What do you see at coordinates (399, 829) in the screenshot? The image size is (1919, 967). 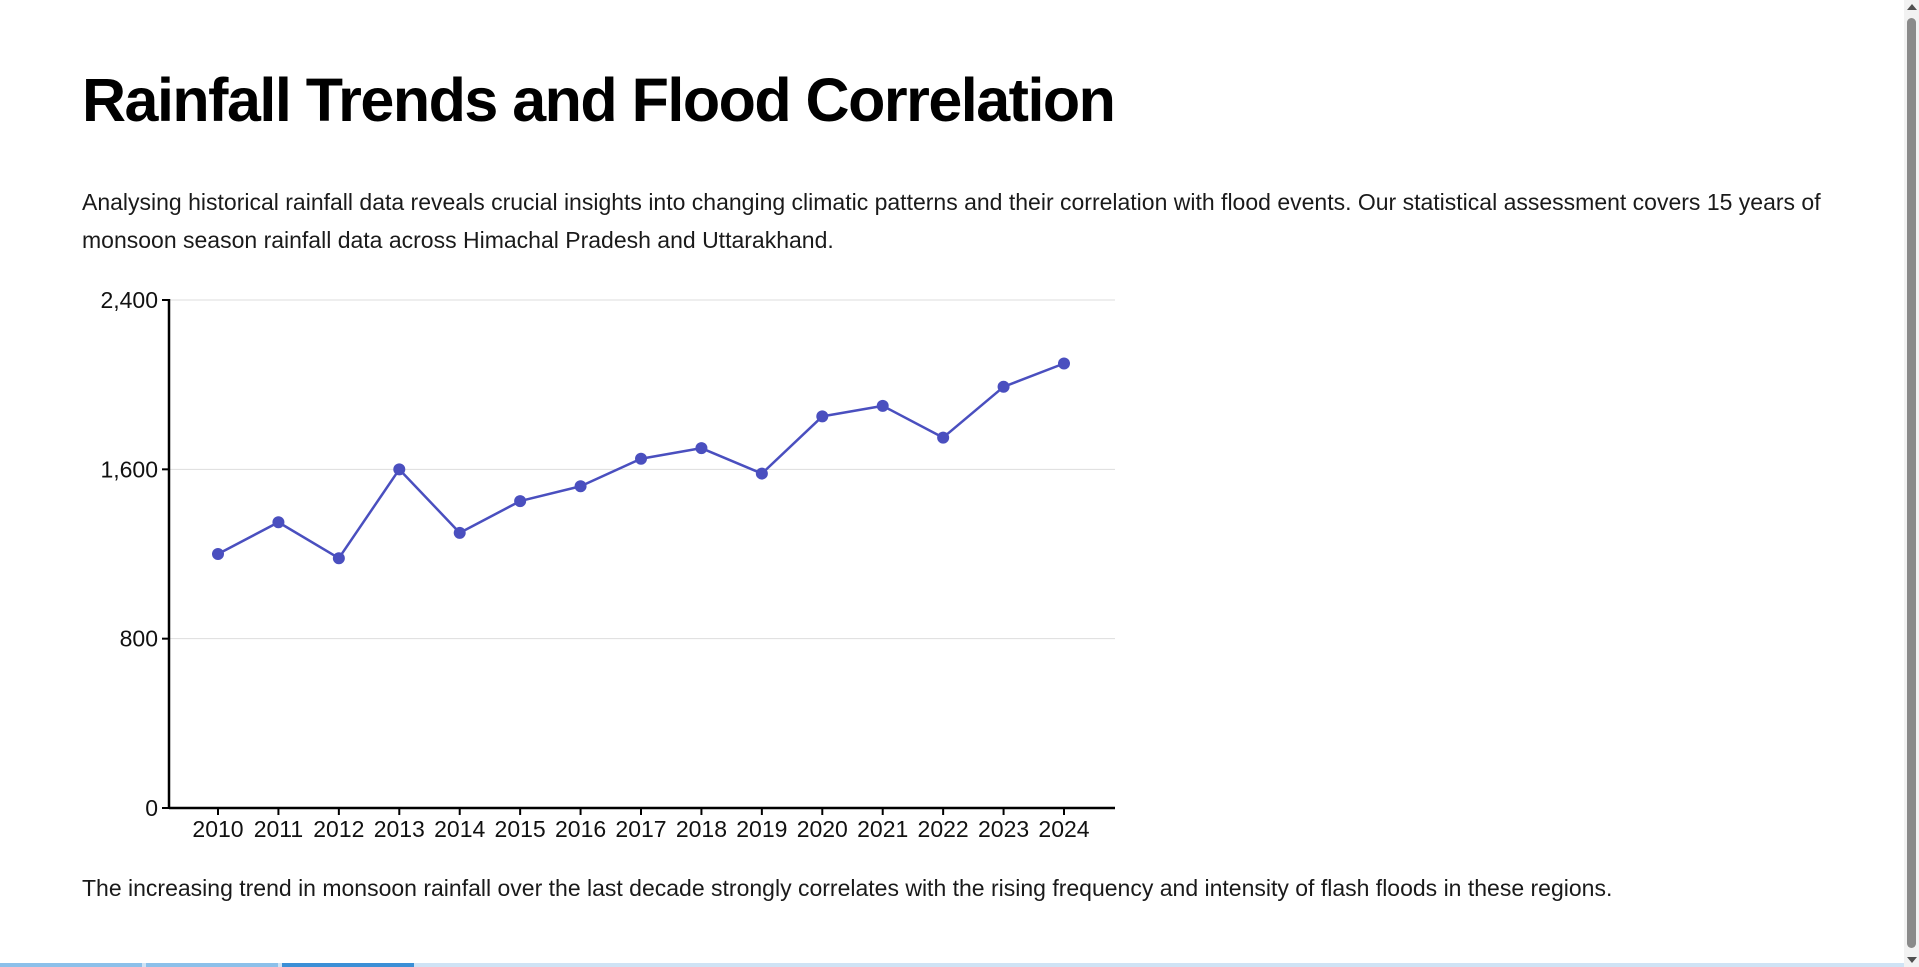 I see `x-tick-label: 2013` at bounding box center [399, 829].